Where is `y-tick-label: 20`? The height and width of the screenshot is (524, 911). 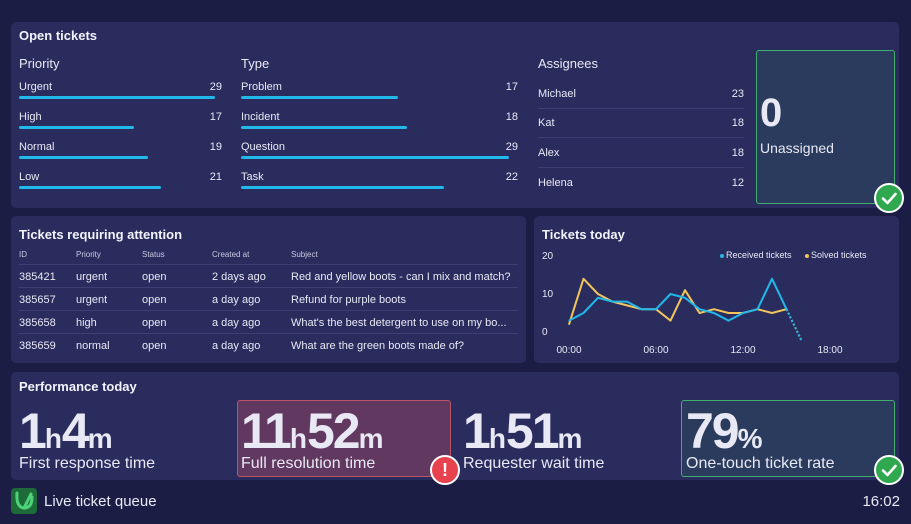 y-tick-label: 20 is located at coordinates (548, 256).